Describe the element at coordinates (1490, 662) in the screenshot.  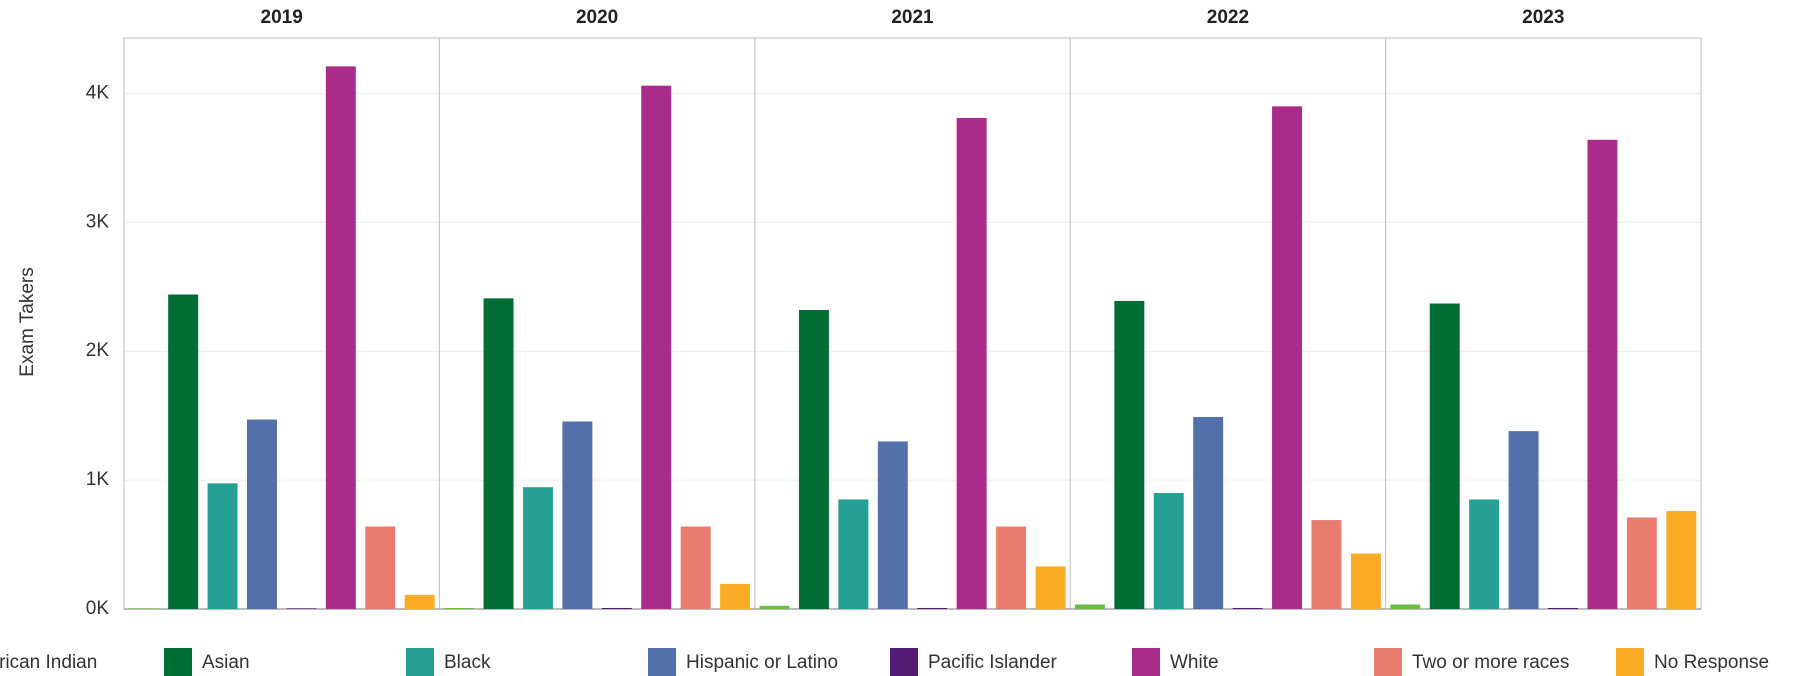
I see `legend-label: Two or more races` at that location.